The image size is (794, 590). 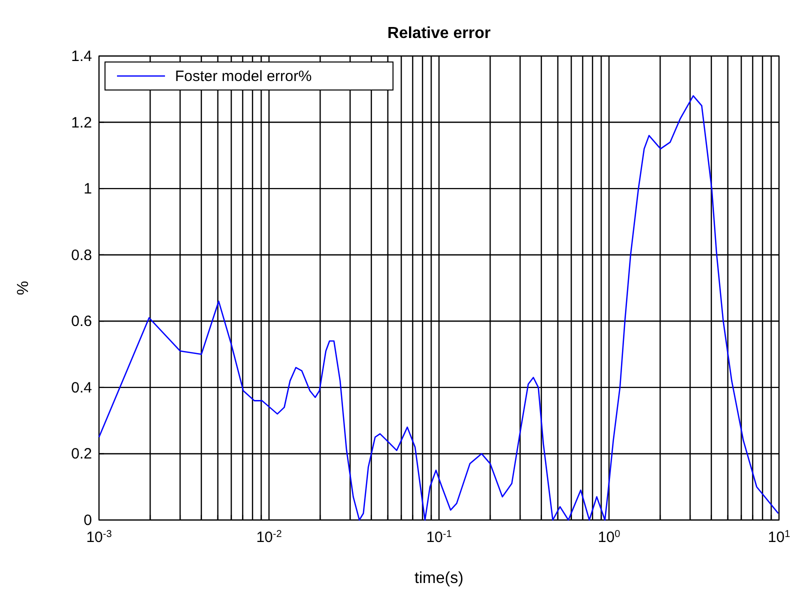 I want to click on x-axis-title: time(s), so click(x=439, y=578).